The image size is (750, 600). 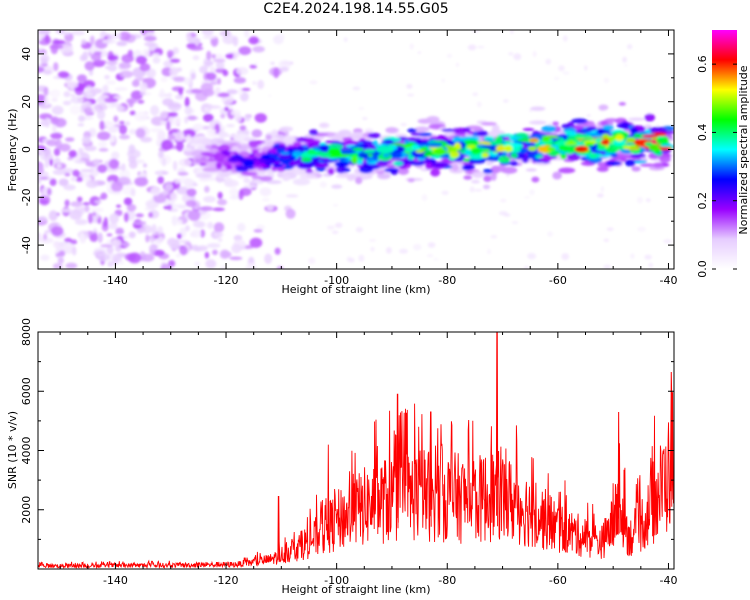 I want to click on chart-title: C2E4.2024.198.14.55.G05, so click(x=356, y=9).